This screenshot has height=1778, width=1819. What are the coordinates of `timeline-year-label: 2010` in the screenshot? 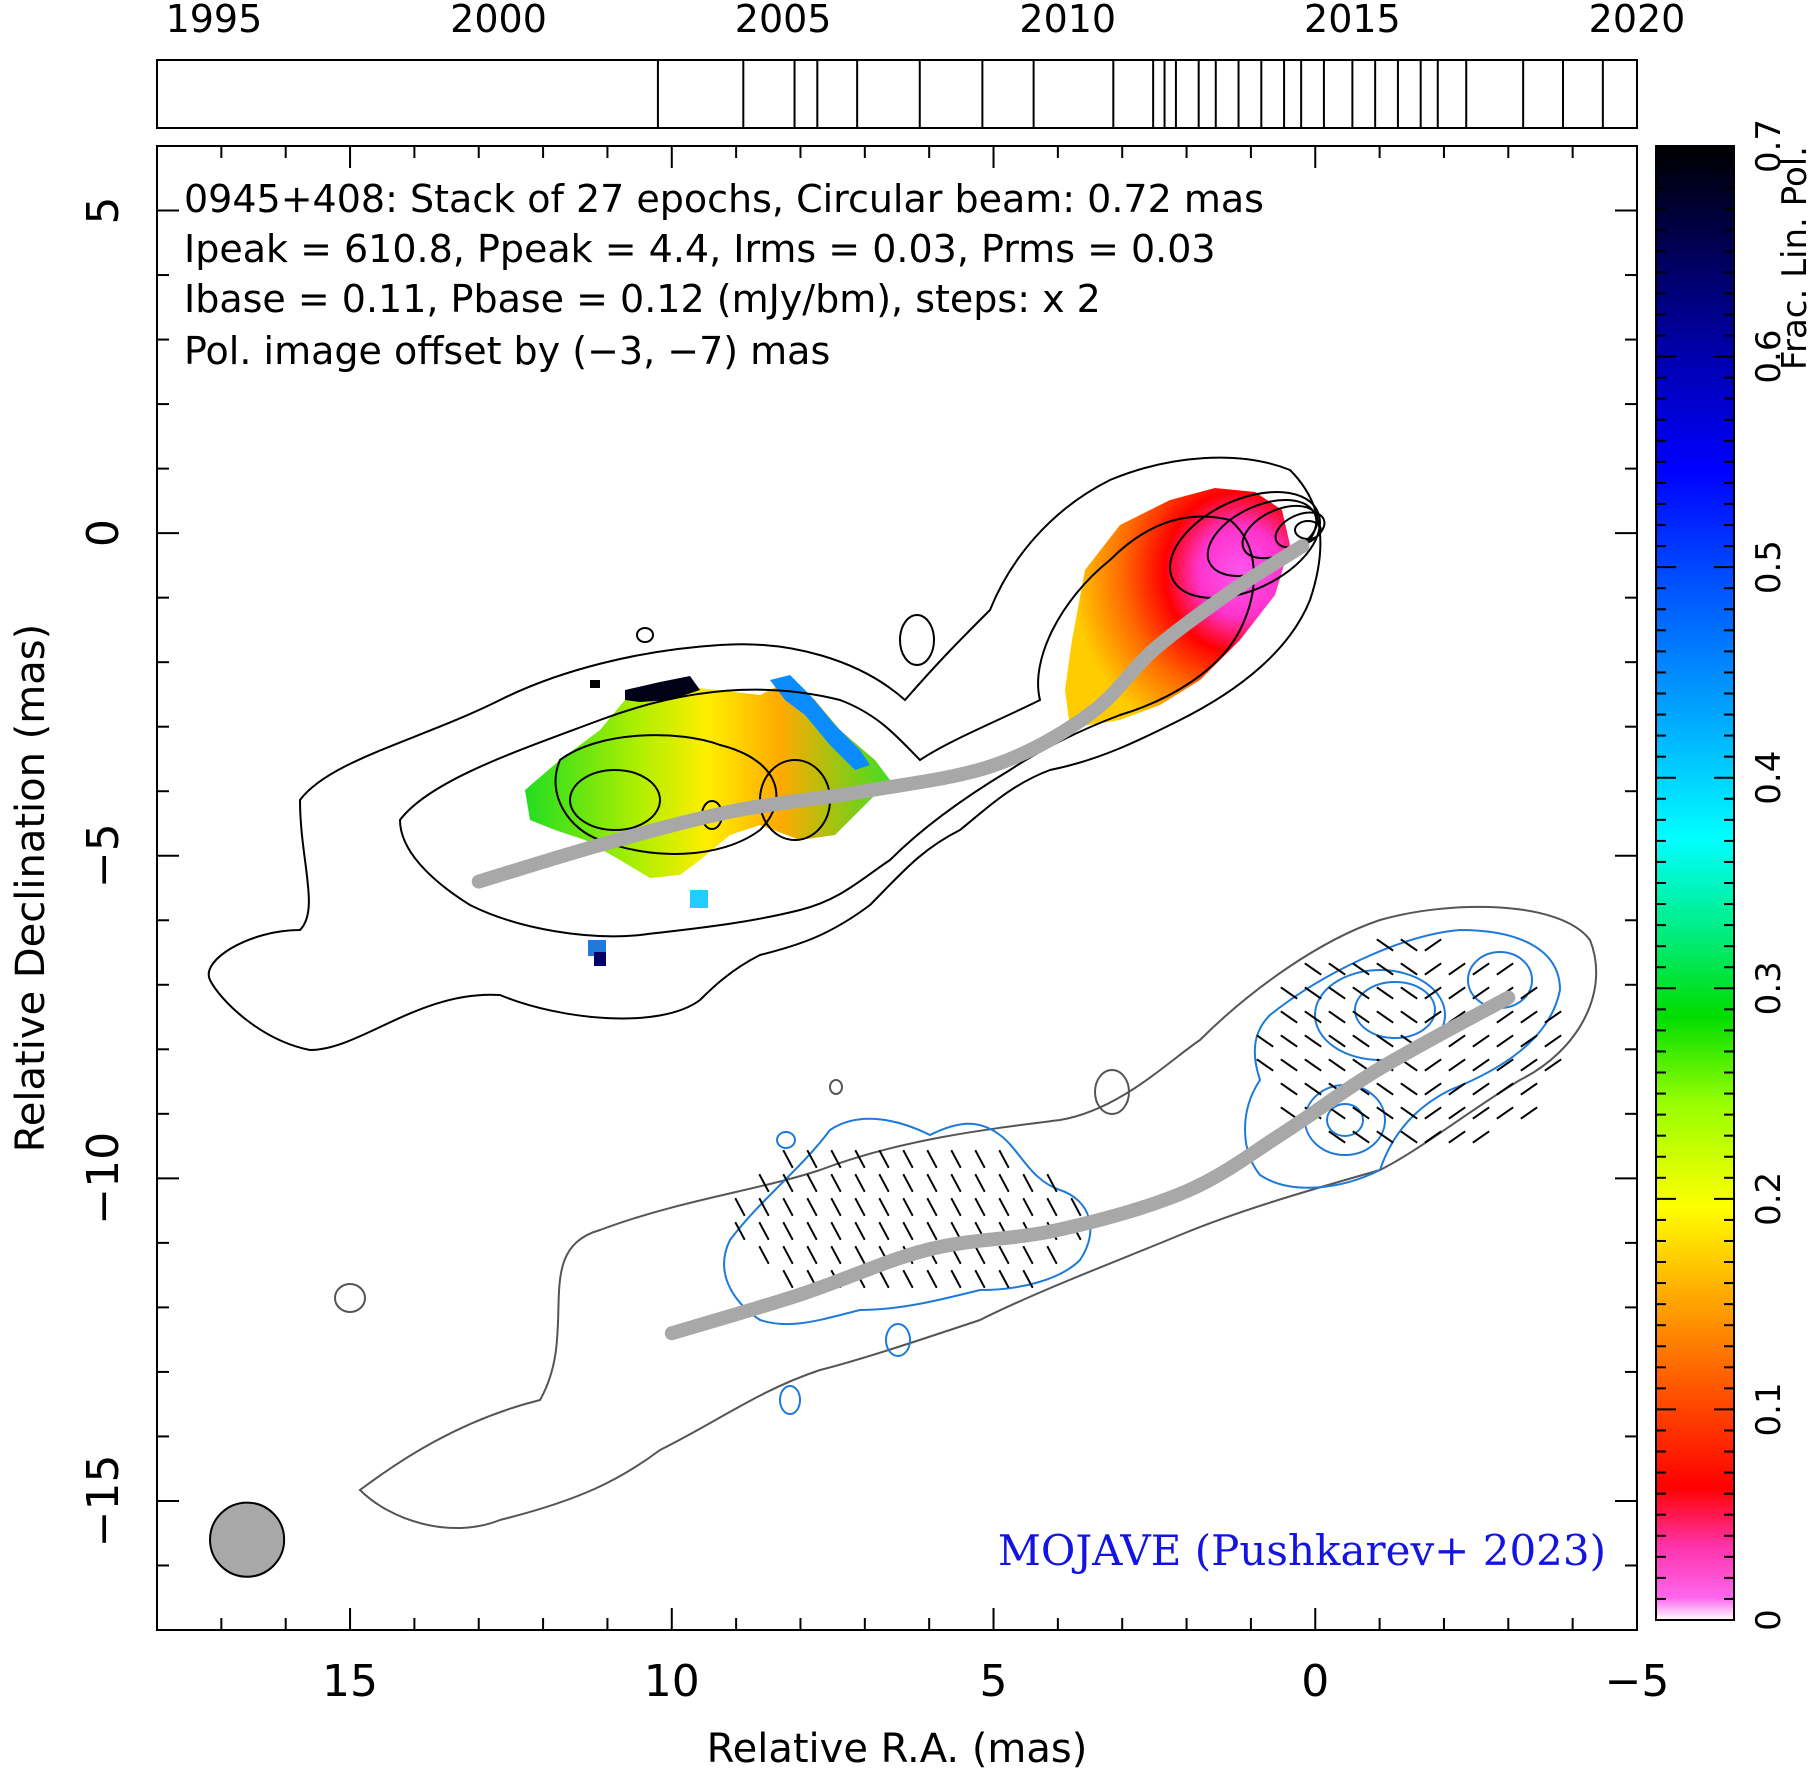 It's located at (1067, 20).